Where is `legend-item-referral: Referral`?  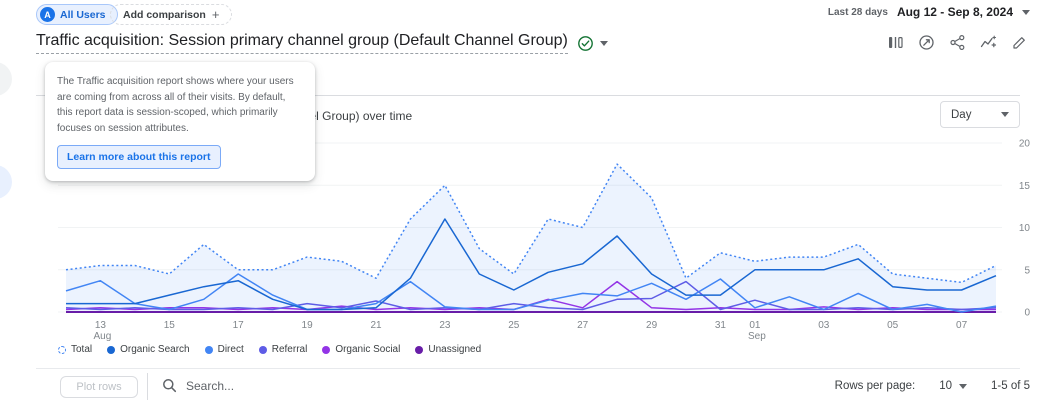 legend-item-referral: Referral is located at coordinates (283, 349).